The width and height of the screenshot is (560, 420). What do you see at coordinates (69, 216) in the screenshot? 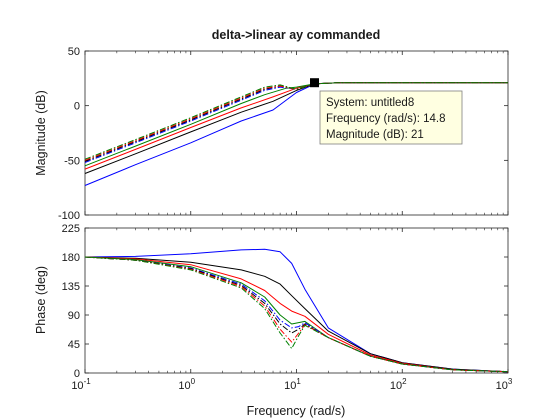
I see `magnitude-ytick-label: -100` at bounding box center [69, 216].